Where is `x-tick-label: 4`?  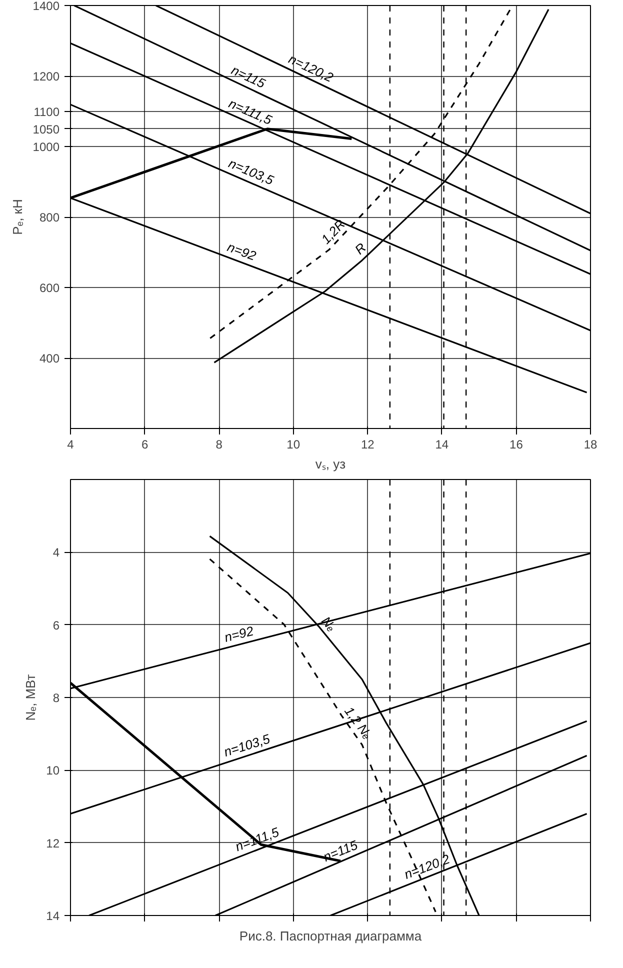
x-tick-label: 4 is located at coordinates (70, 445).